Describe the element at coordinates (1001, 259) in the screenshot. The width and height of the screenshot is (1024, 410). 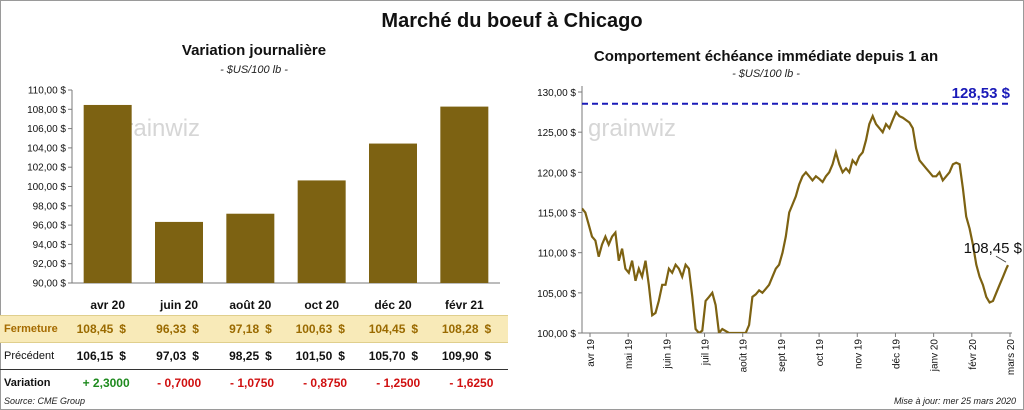
I see `last-value-leader` at that location.